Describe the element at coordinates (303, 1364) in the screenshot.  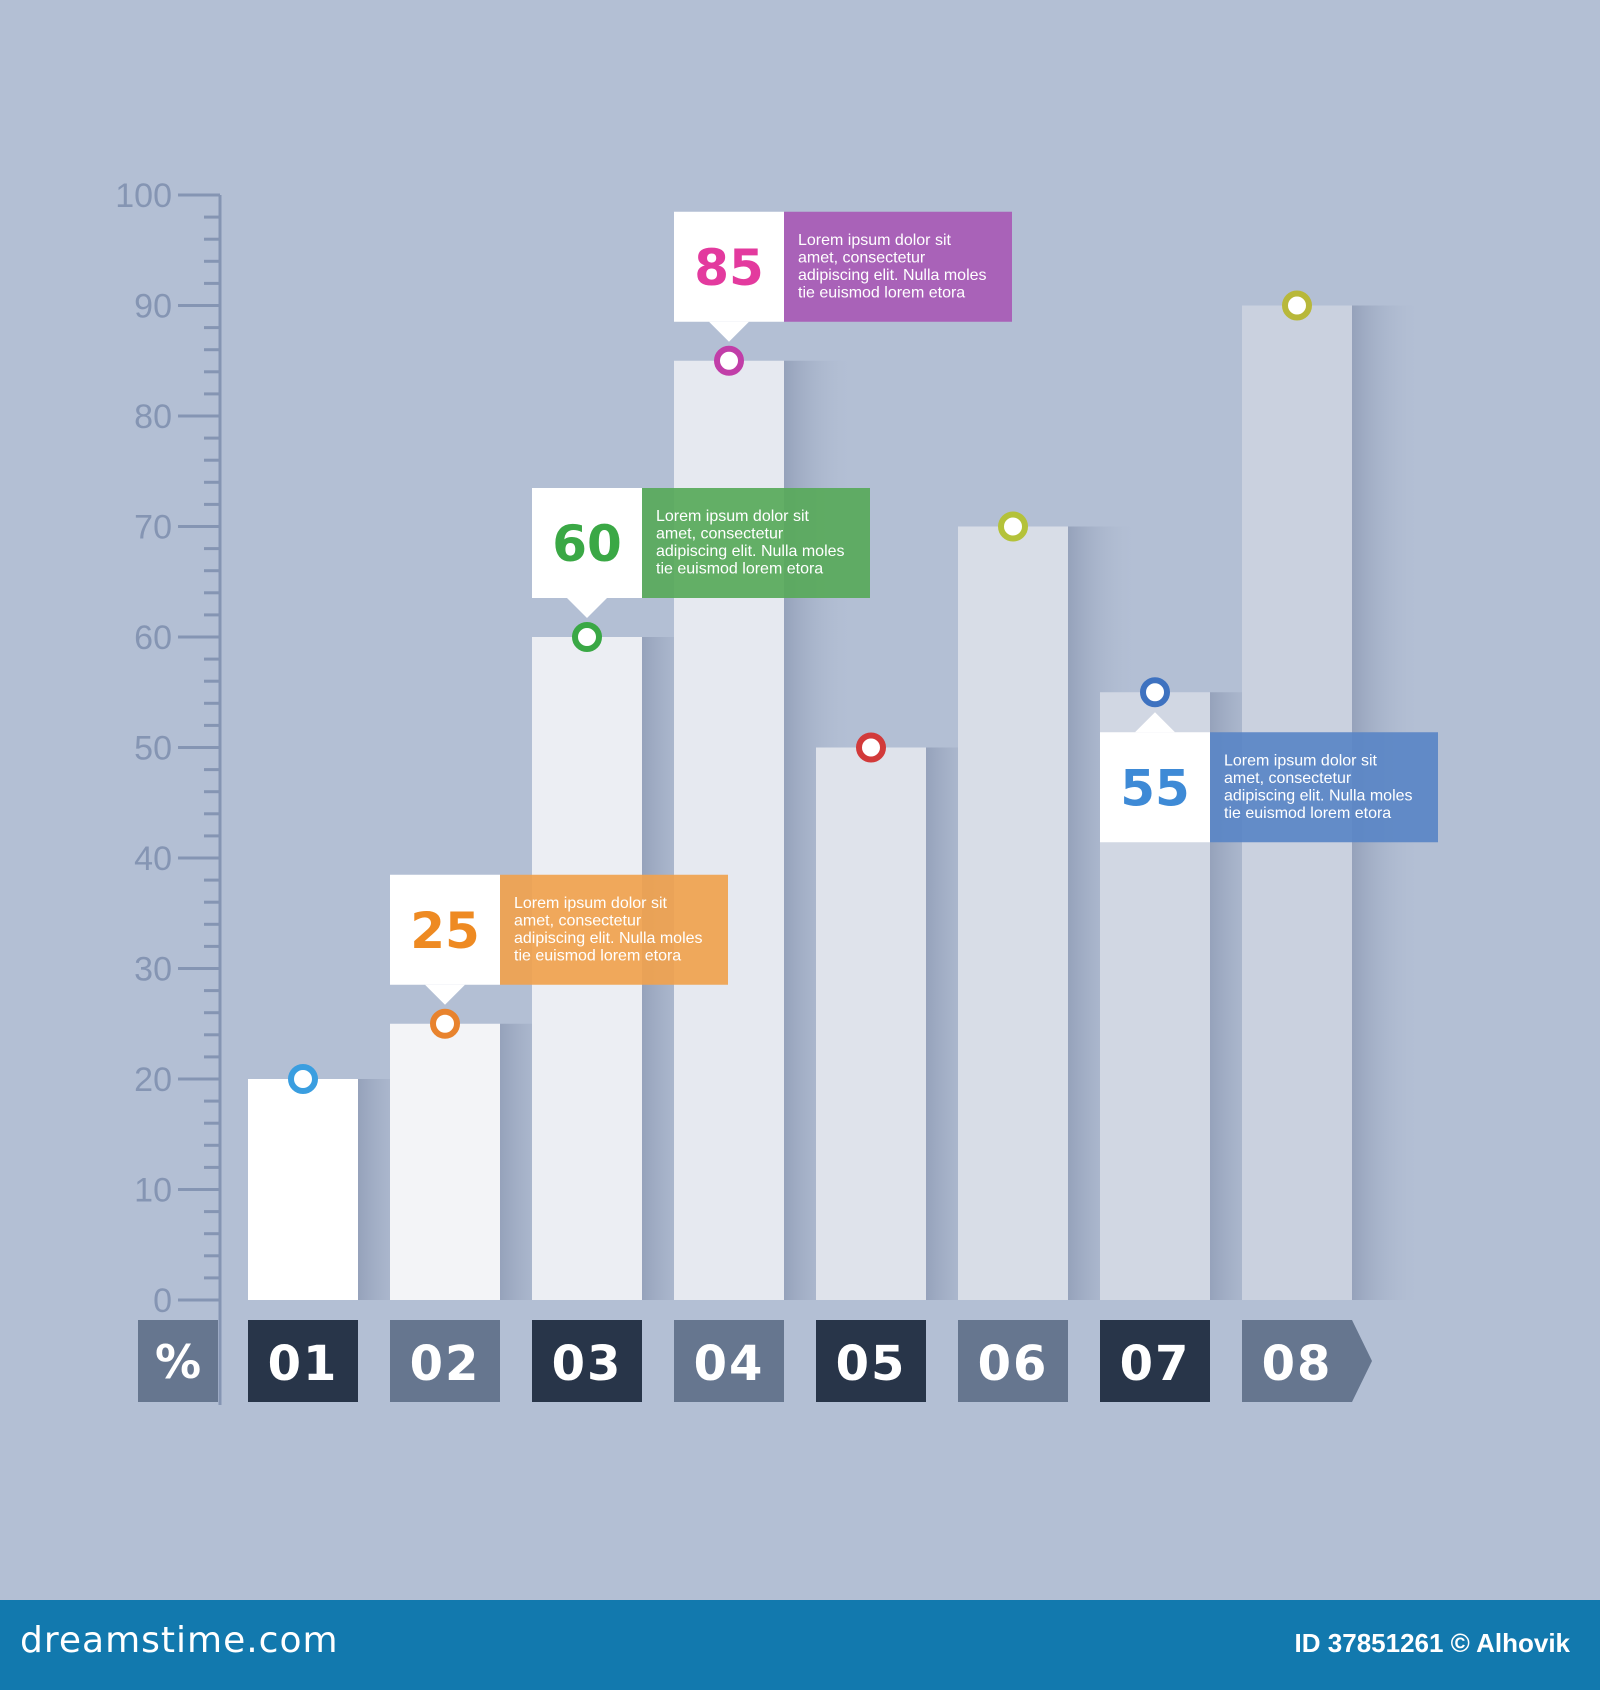
I see `x-tick-label: 01` at that location.